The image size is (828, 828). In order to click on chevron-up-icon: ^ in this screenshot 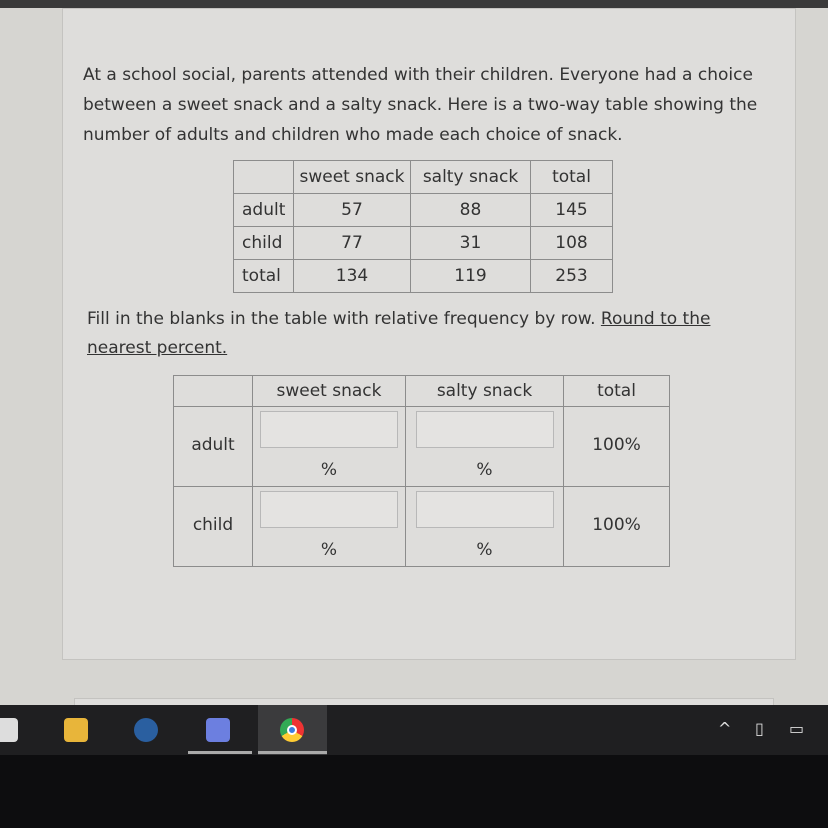, I will do `click(725, 728)`.